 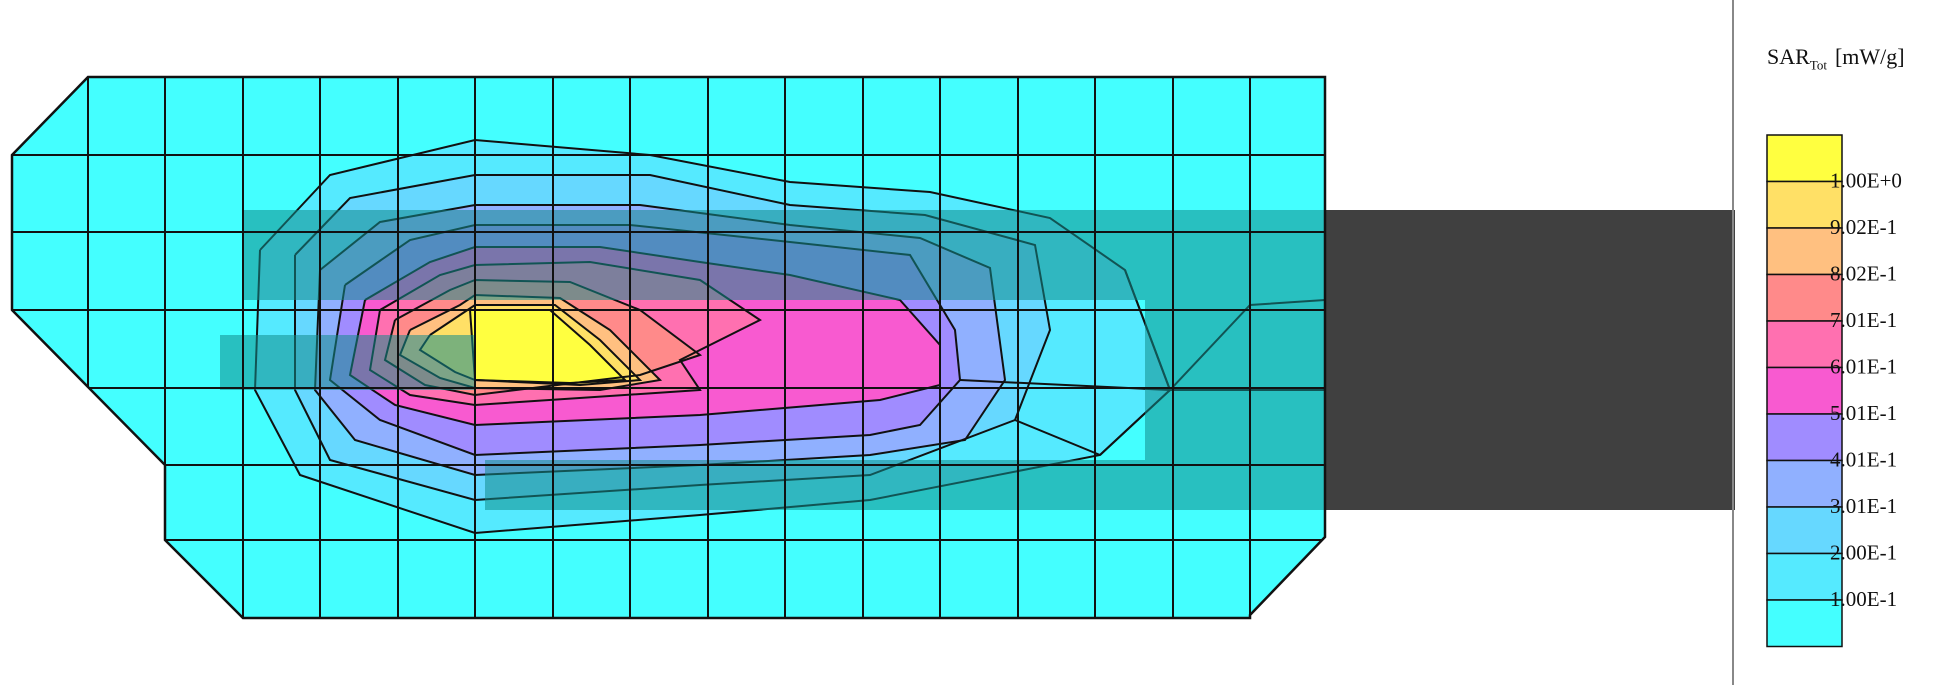 I want to click on legend-title: SARTot [mW/g], so click(x=1836, y=58).